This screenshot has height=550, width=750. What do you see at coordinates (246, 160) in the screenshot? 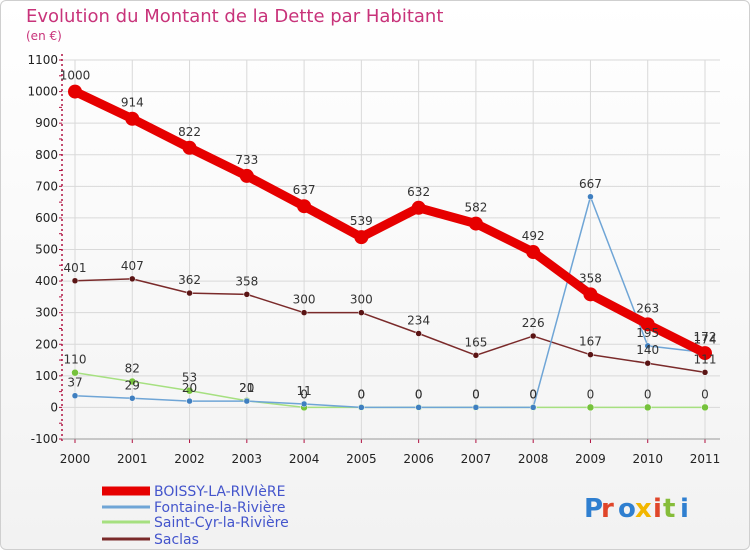
I see `data-label-0: 733` at bounding box center [246, 160].